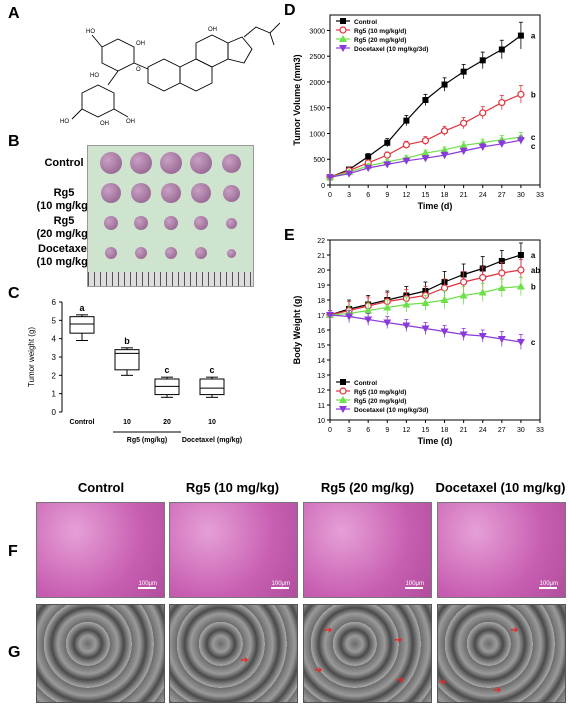  Describe the element at coordinates (147, 440) in the screenshot. I see `group-label-rg5: Rg5 (mg/kg)` at that location.